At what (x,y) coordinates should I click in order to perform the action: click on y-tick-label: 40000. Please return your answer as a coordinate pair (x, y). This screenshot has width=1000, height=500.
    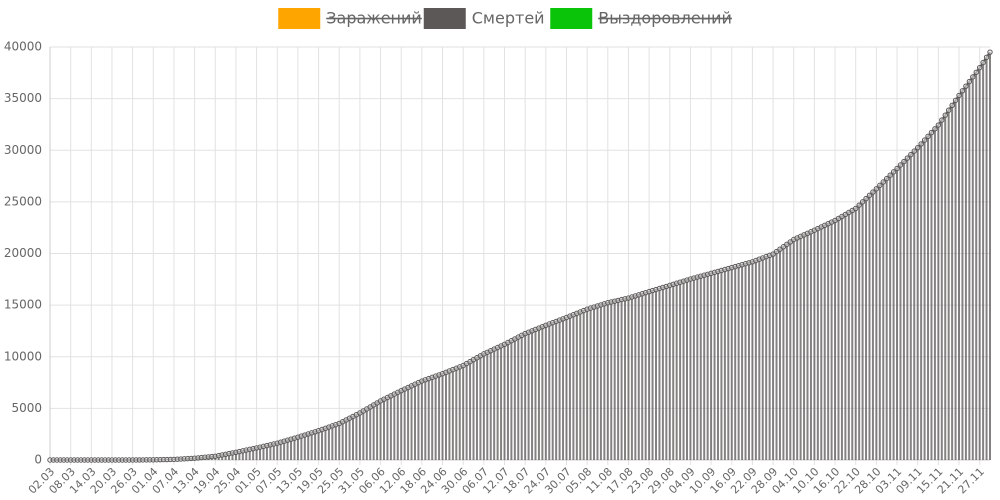
    Looking at the image, I should click on (23, 47).